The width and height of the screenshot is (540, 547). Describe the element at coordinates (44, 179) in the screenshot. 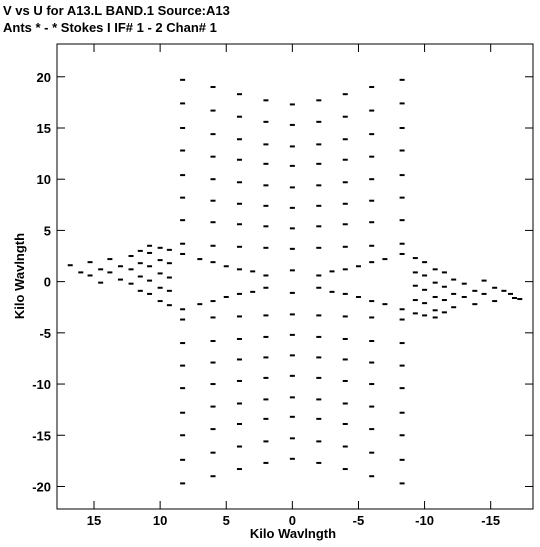

I see `y-tick-label: 10` at that location.